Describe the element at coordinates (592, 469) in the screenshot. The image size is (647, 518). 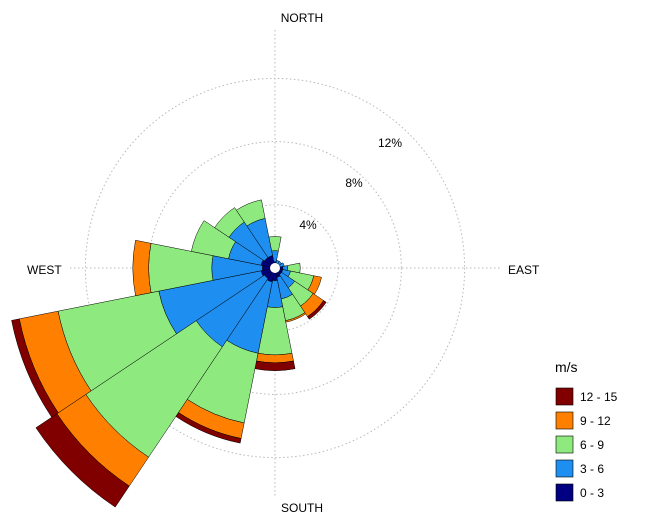
I see `legend-label-3-6: 3 - 6` at that location.